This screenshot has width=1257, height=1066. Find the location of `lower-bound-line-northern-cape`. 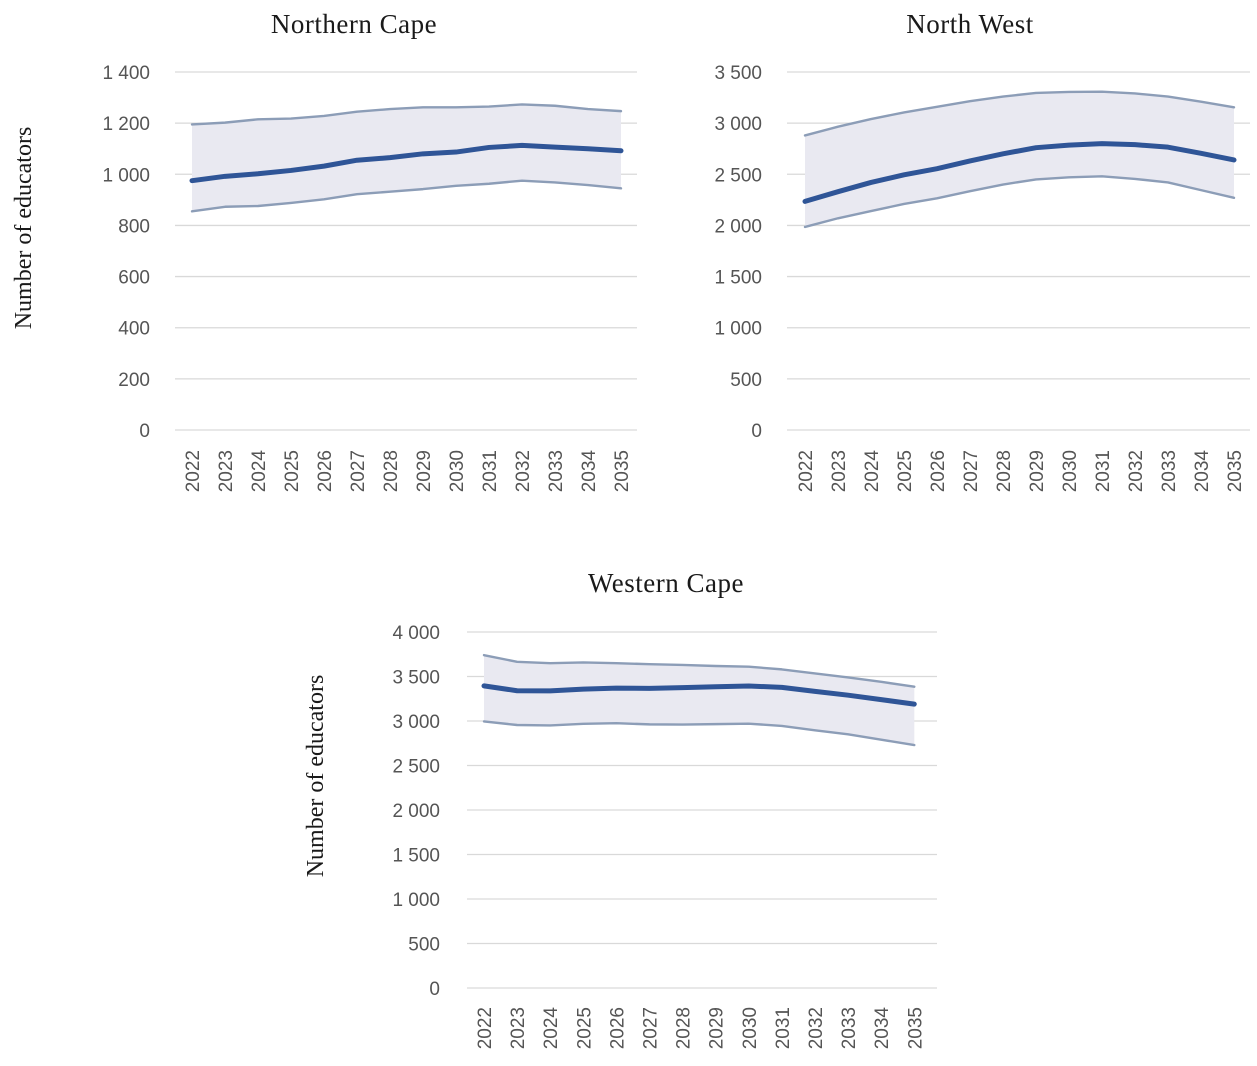

lower-bound-line-northern-cape is located at coordinates (406, 196).